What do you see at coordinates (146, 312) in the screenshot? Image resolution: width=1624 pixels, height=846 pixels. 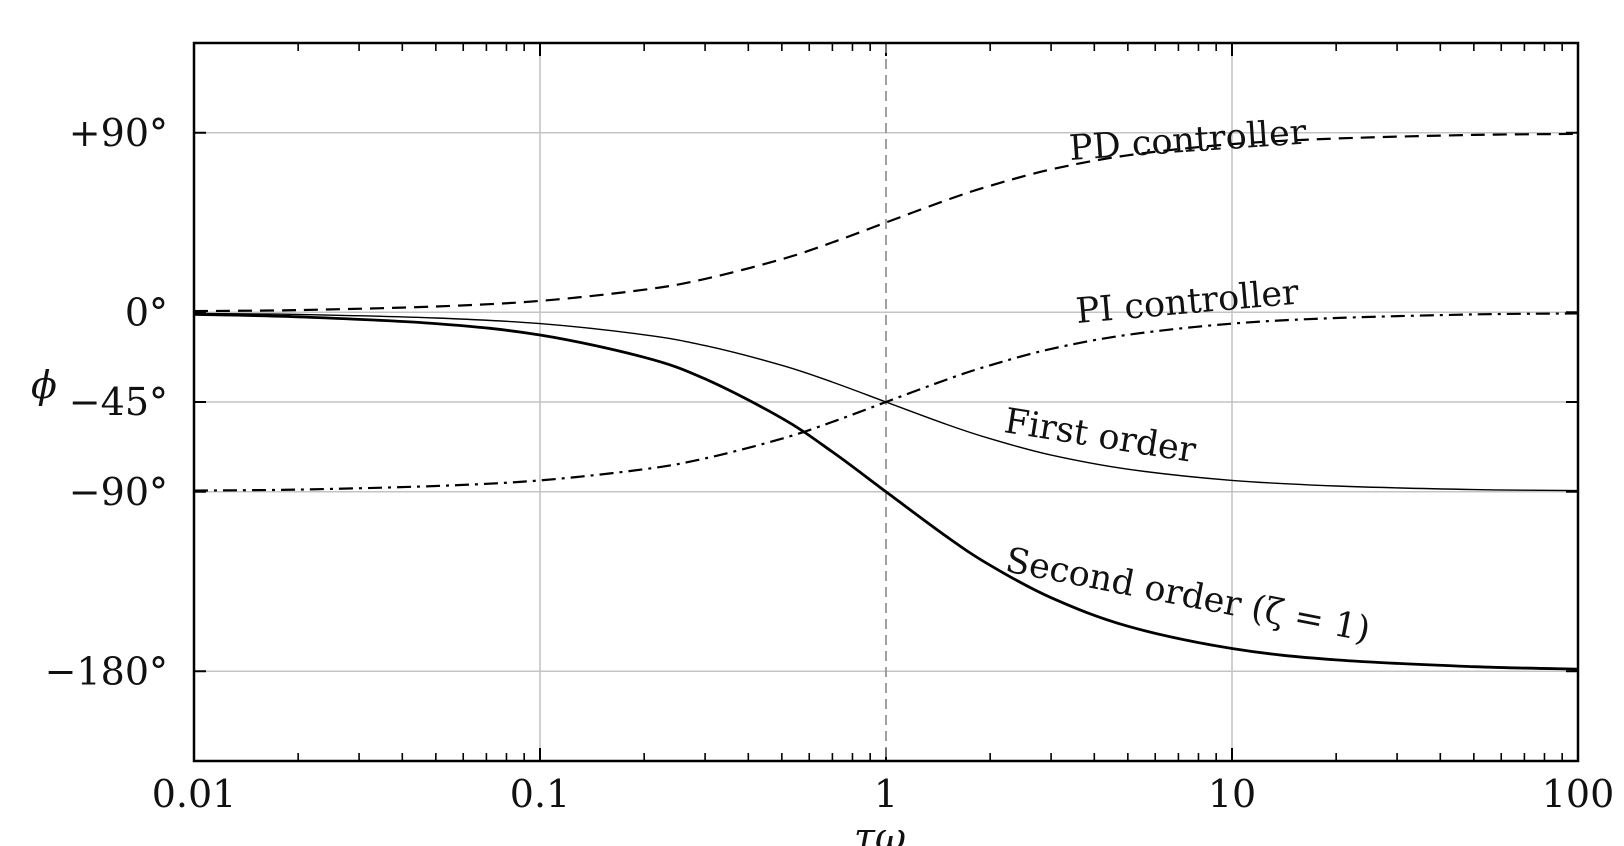 I see `y-tick-label: 0°` at bounding box center [146, 312].